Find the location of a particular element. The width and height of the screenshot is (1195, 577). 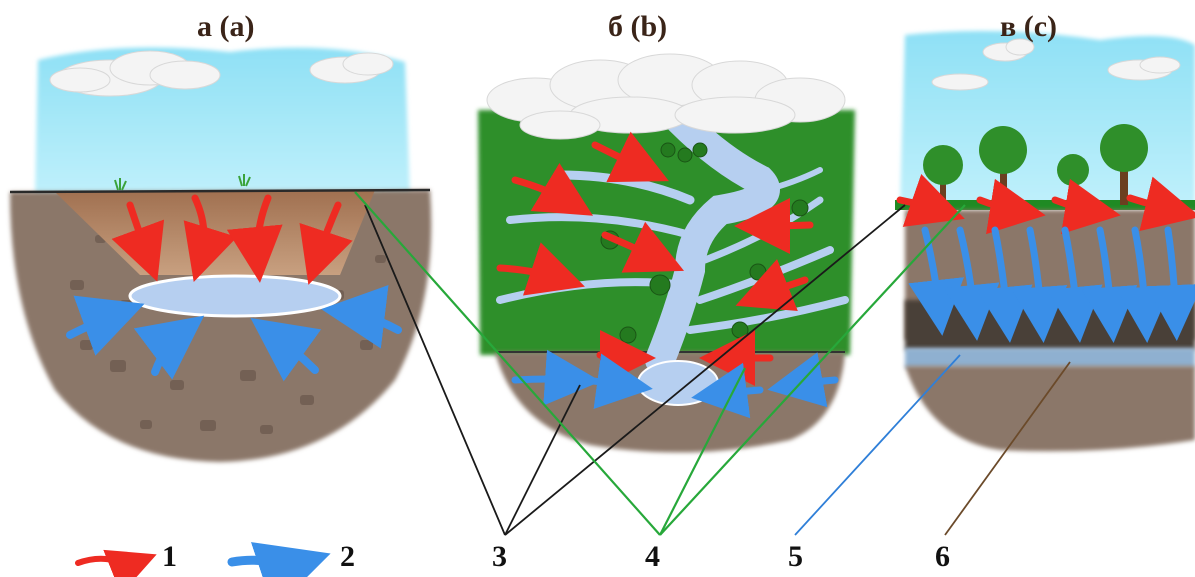

legend-label-3: 3 is located at coordinates (499, 556).